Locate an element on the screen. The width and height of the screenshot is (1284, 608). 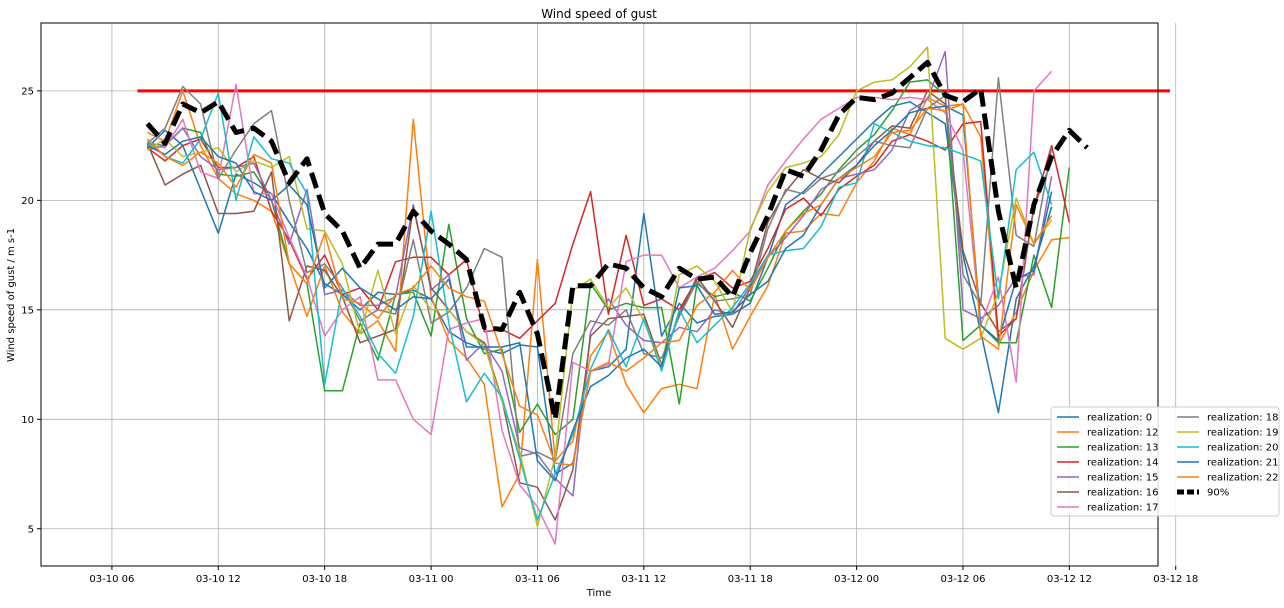
x-tick-label: 03-10 18 is located at coordinates (324, 579).